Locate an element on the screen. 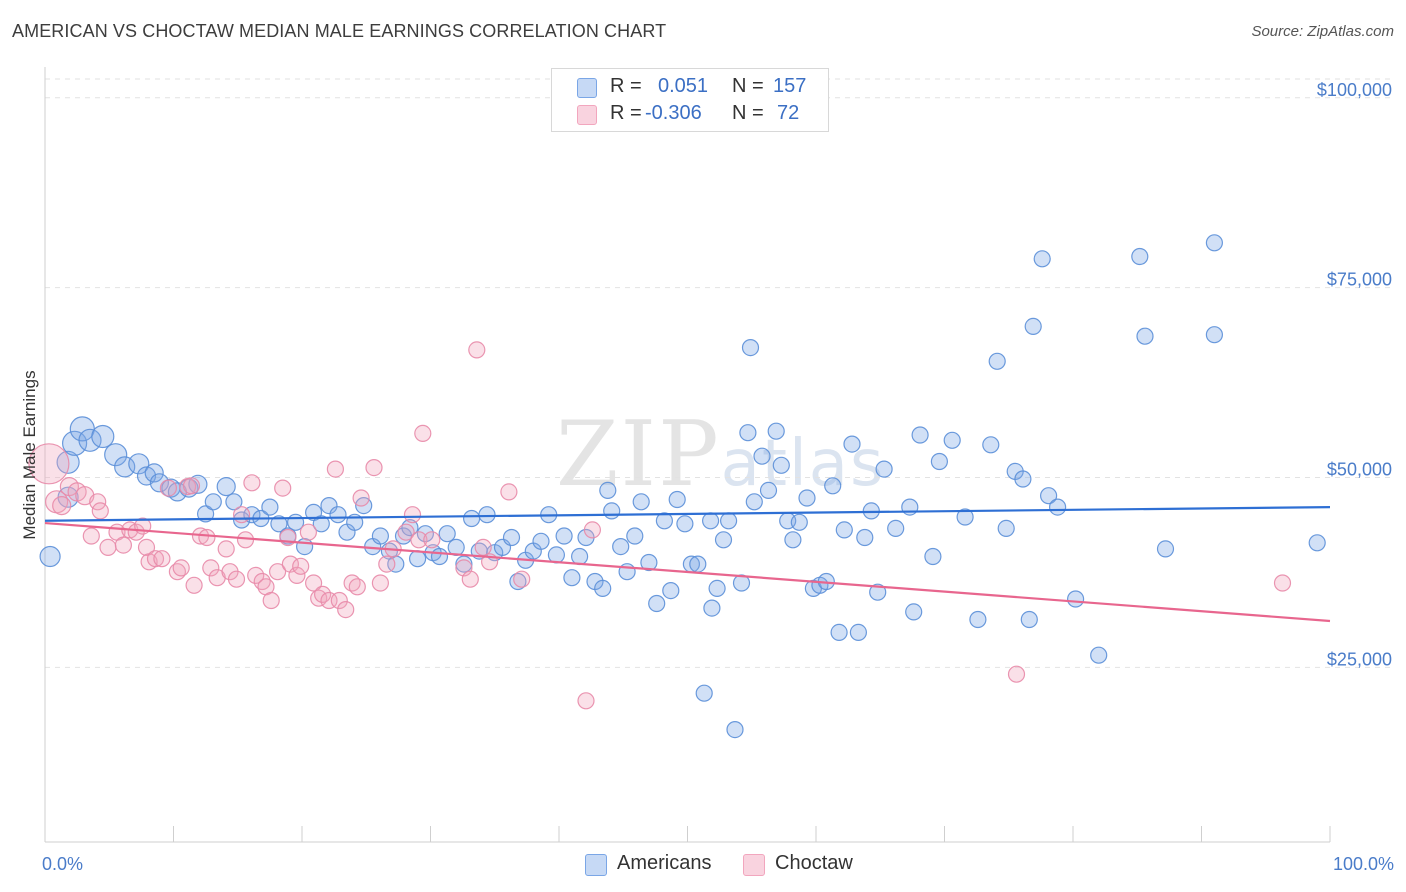 This screenshot has width=1406, height=892. choctaw-swatch is located at coordinates (587, 115).